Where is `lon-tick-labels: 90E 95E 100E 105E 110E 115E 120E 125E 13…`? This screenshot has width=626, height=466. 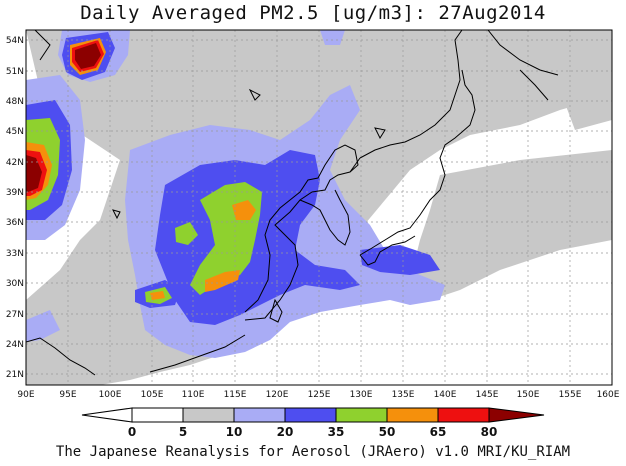
lon-tick-labels: 90E 95E 100E 105E 110E 115E 120E 125E 13… is located at coordinates (318, 395).